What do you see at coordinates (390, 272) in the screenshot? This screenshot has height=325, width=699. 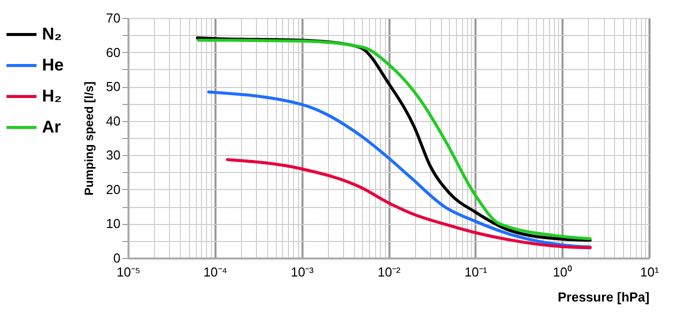 I see `x-tick-label: 10⁻²` at bounding box center [390, 272].